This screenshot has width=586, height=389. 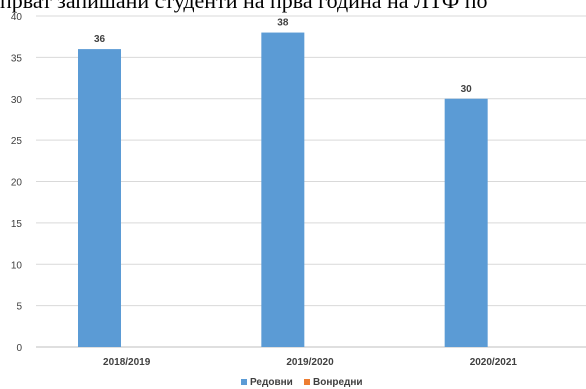 I want to click on y-axis-ticks: 0 5 10 15 20 25 30 35 40, so click(x=17, y=183).